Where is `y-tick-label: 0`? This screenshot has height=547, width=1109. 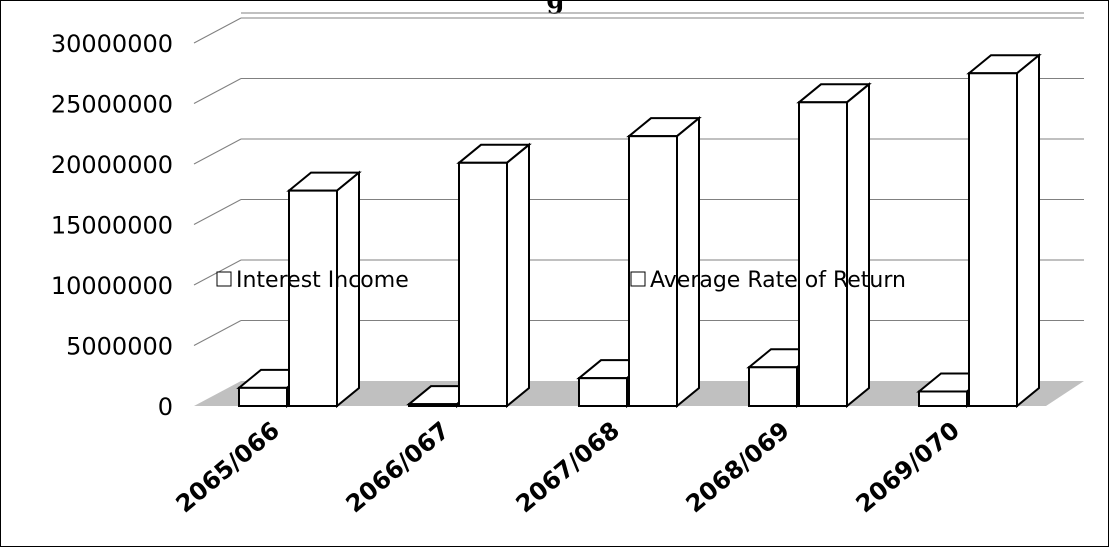
y-tick-label: 0 is located at coordinates (165, 407).